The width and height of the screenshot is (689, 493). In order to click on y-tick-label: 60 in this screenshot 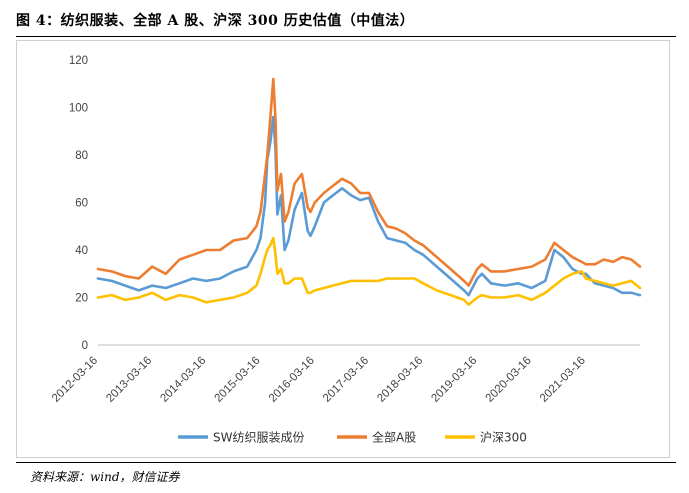, I will do `click(81, 204)`.